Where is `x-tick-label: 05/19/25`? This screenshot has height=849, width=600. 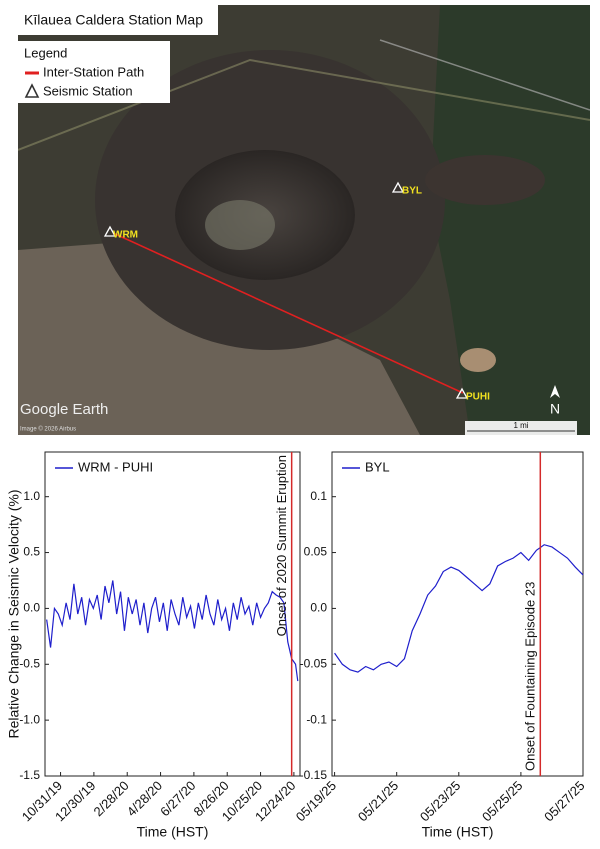
x-tick-label: 05/19/25 is located at coordinates (316, 801).